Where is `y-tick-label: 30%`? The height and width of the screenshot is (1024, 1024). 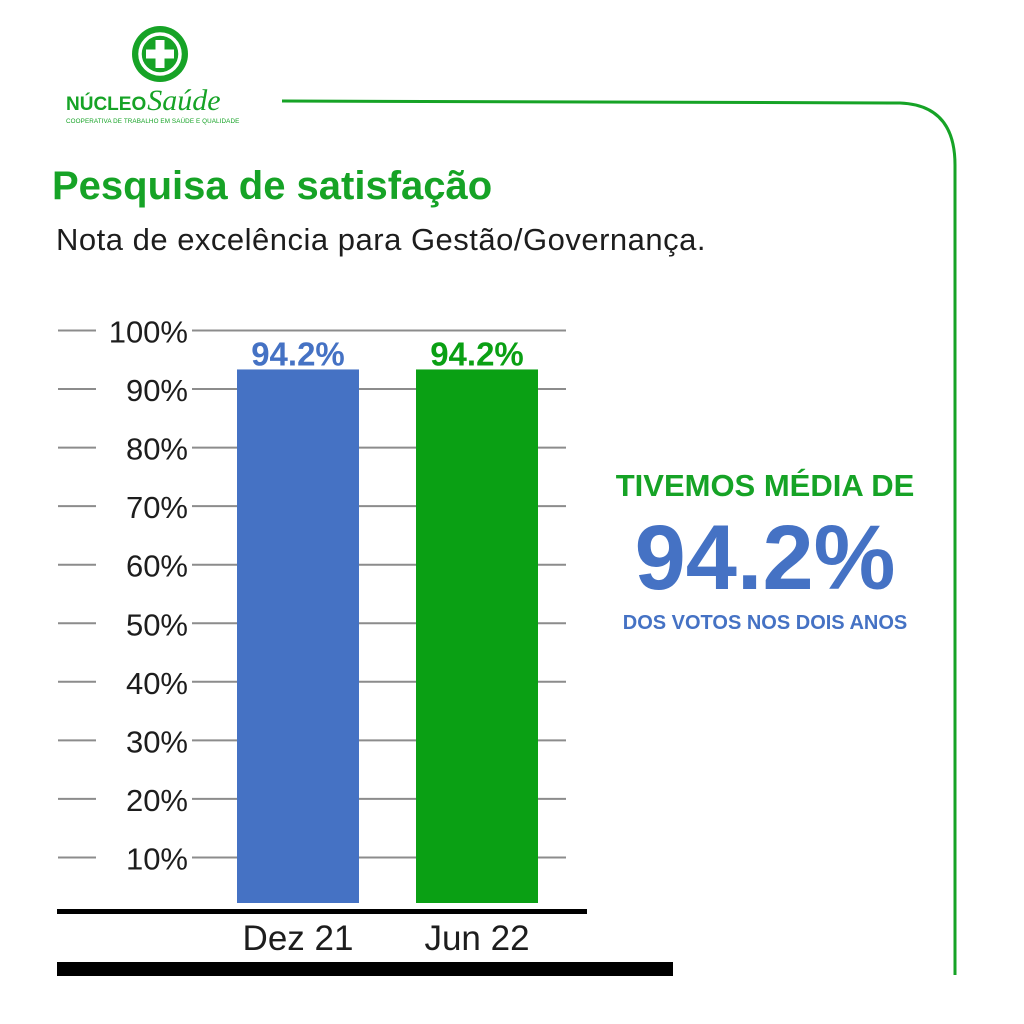 y-tick-label: 30% is located at coordinates (157, 741).